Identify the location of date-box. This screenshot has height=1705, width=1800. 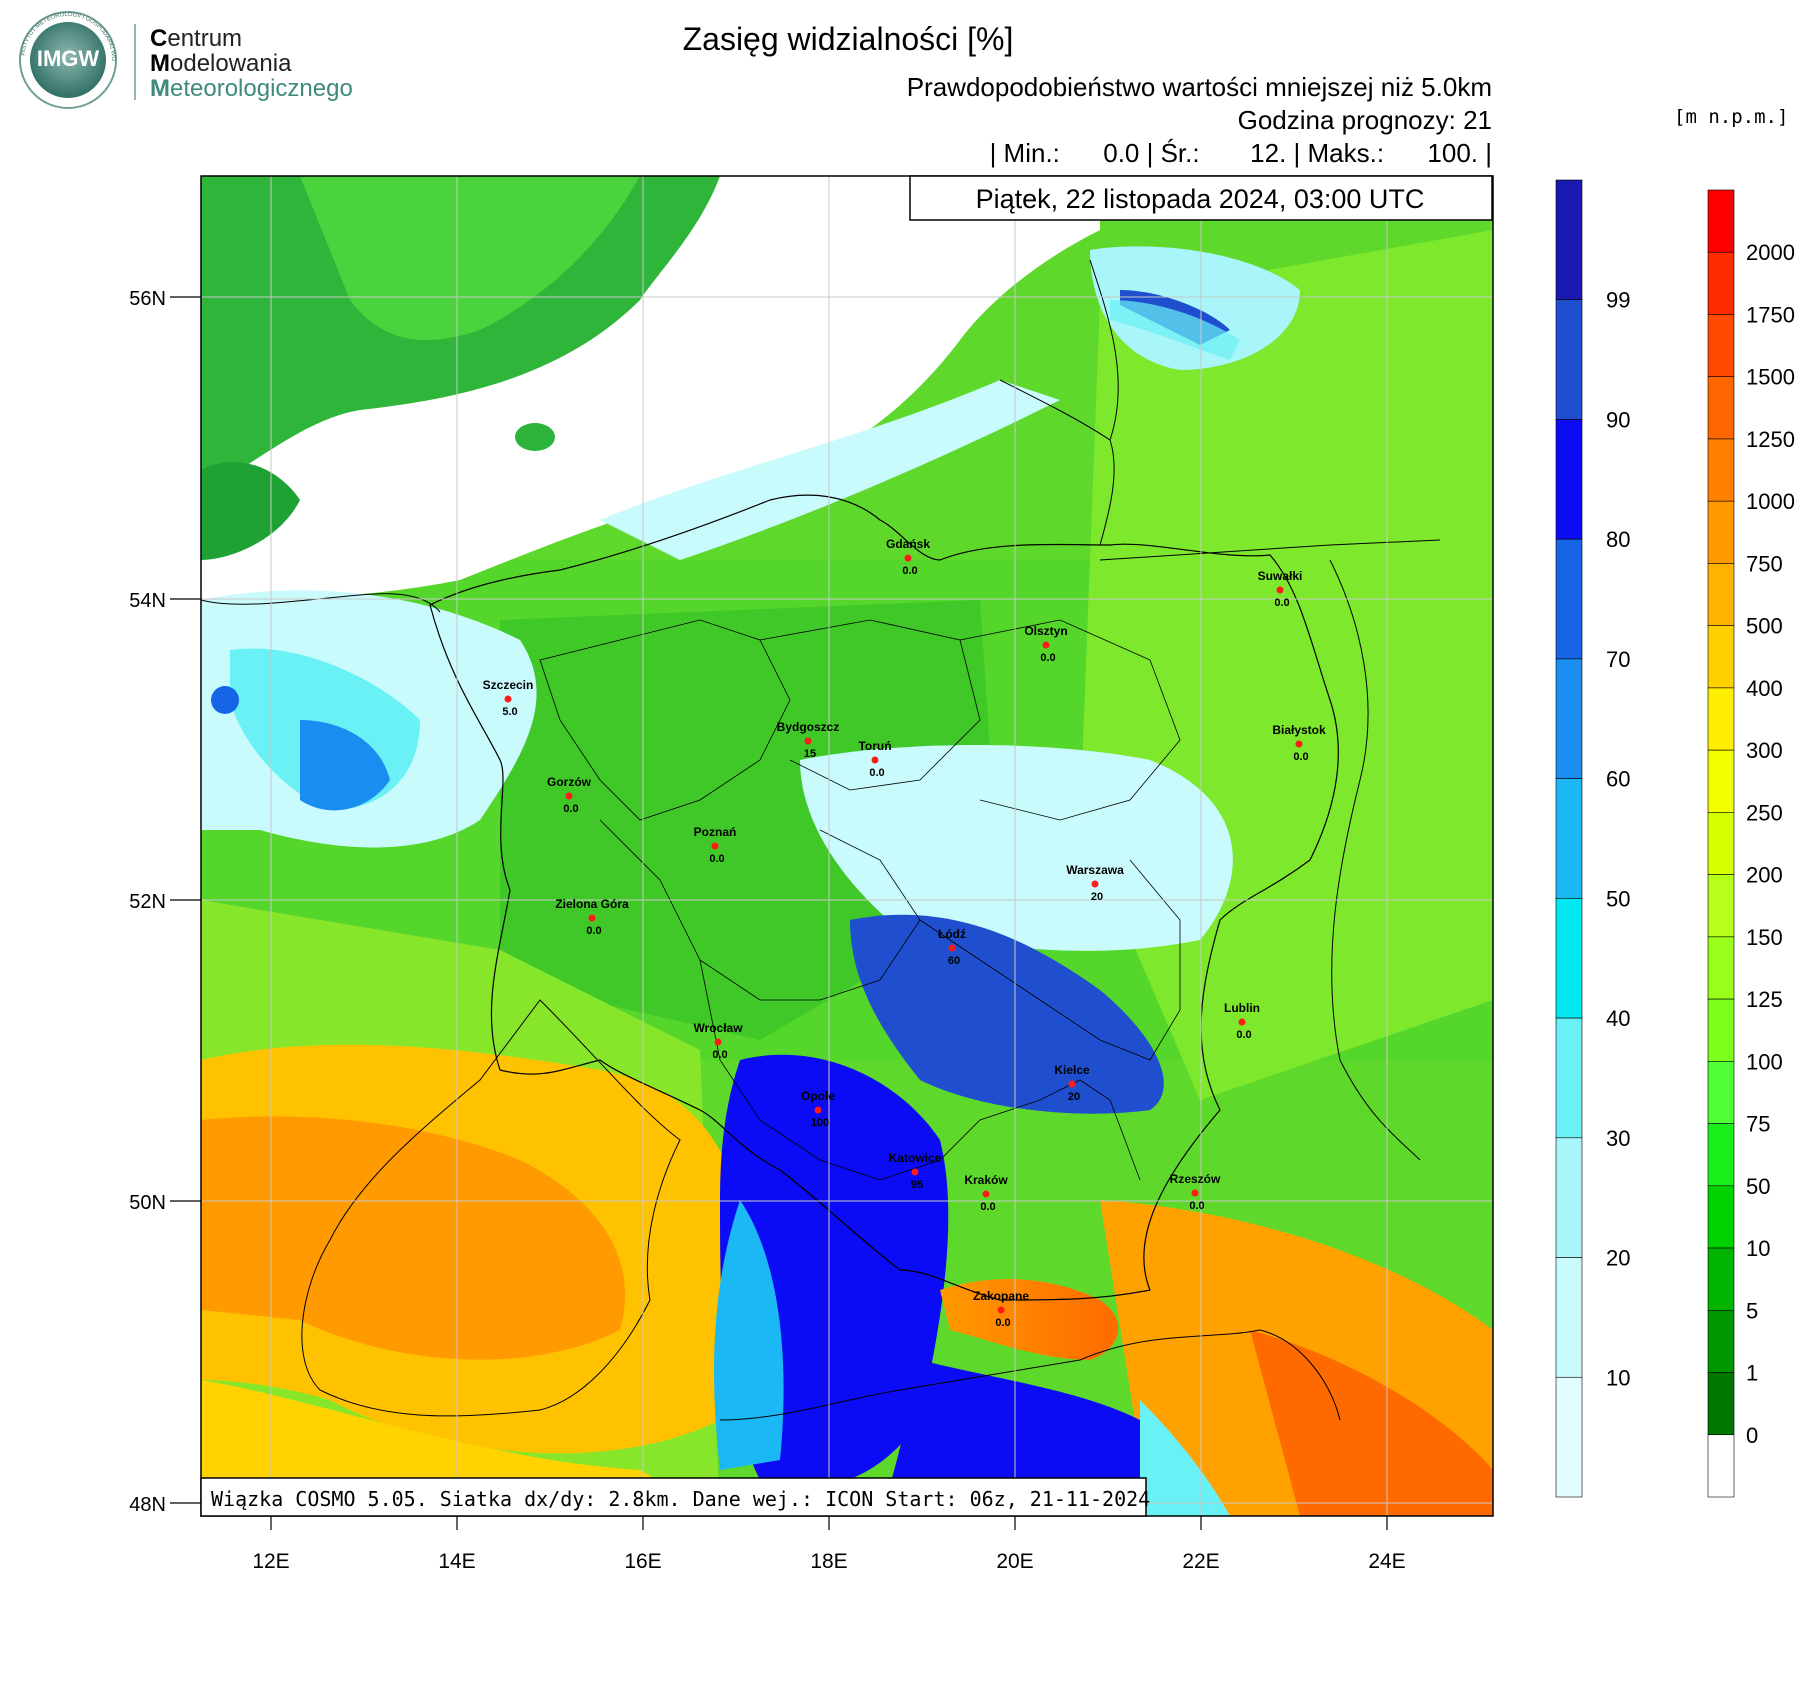
(1201, 198).